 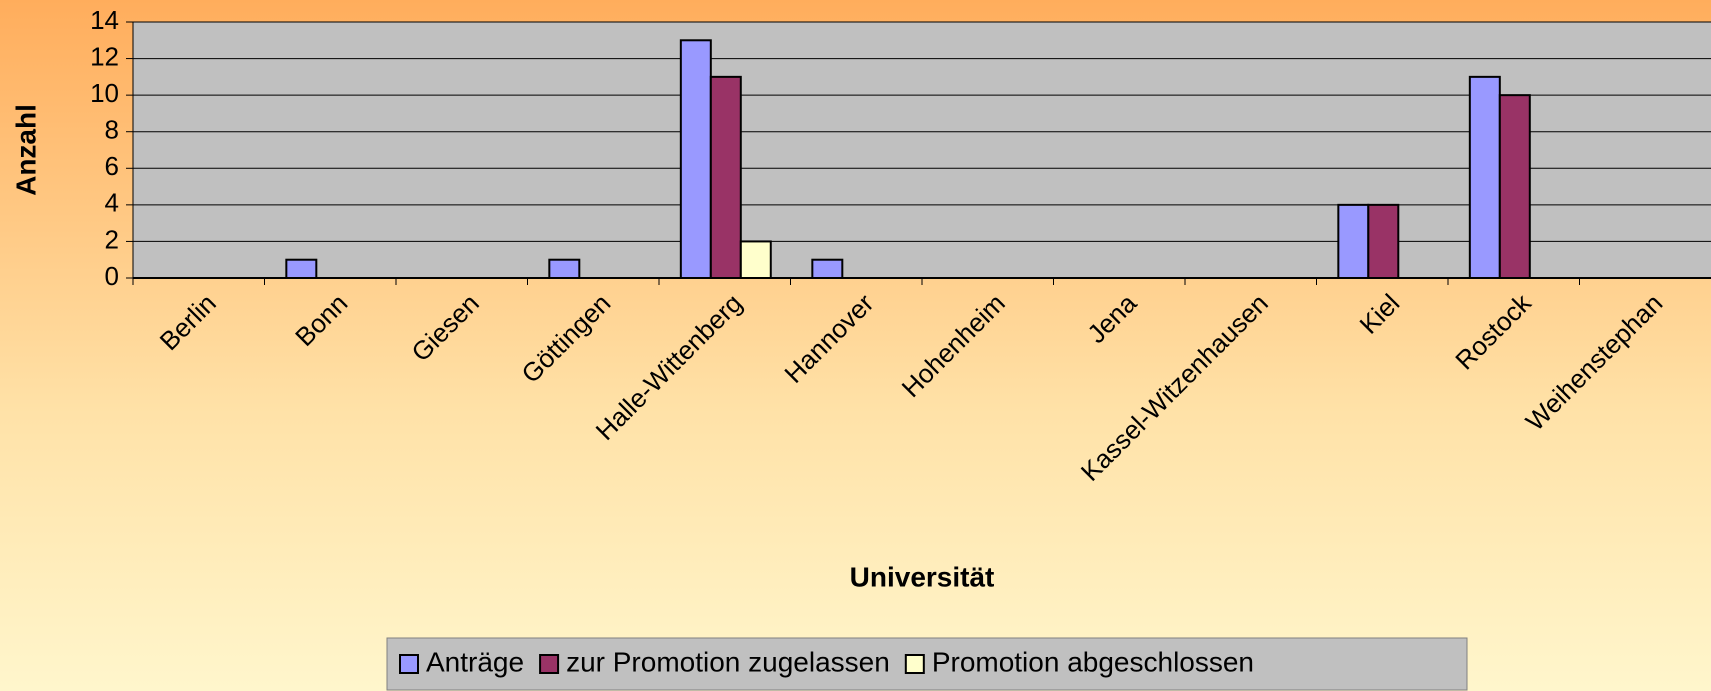 What do you see at coordinates (112, 130) in the screenshot?
I see `y-tick-label: 8` at bounding box center [112, 130].